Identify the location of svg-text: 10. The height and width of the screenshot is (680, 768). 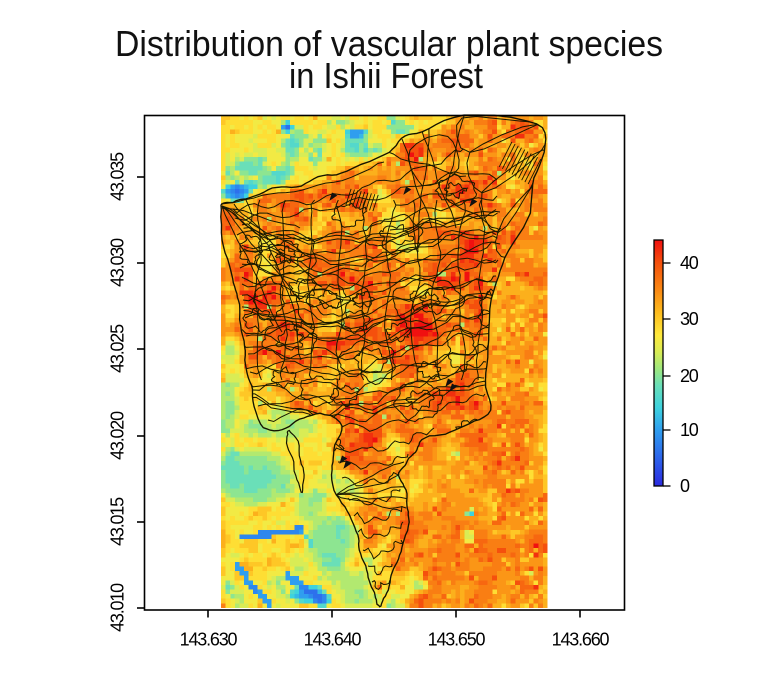
(689, 430).